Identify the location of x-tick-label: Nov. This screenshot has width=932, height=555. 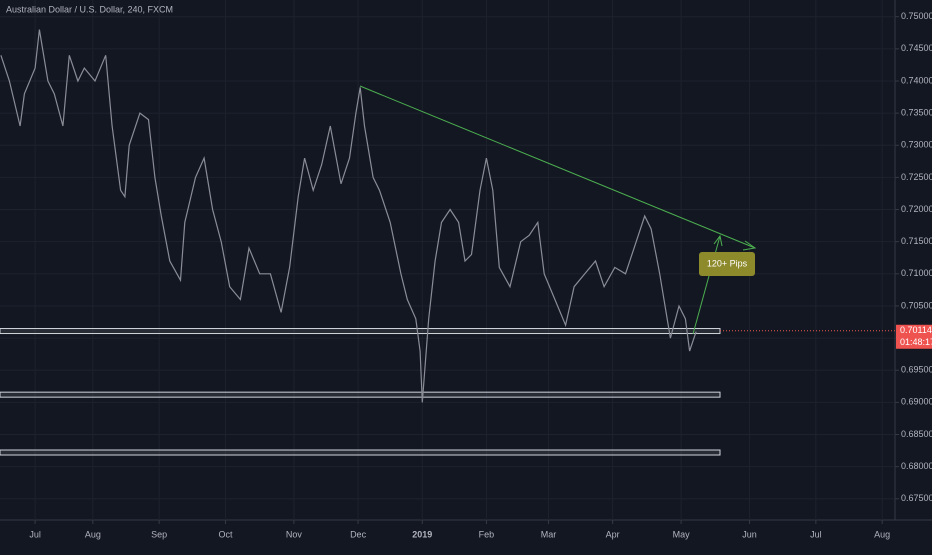
(294, 534).